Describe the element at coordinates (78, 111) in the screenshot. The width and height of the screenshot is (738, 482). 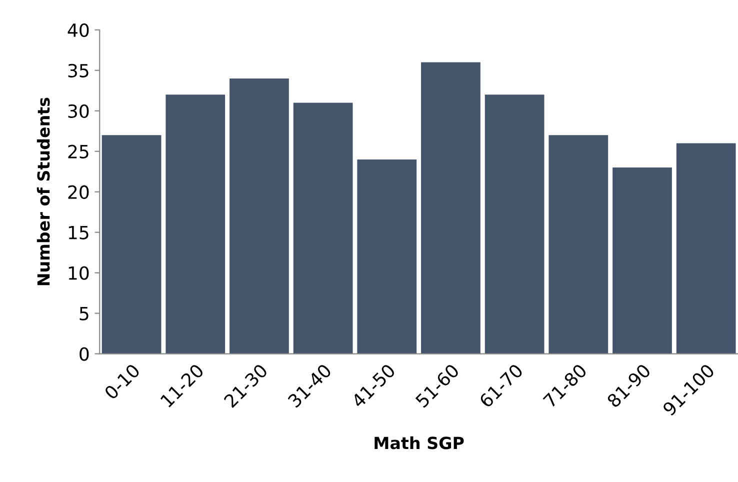
I see `y-tick-label: 30` at that location.